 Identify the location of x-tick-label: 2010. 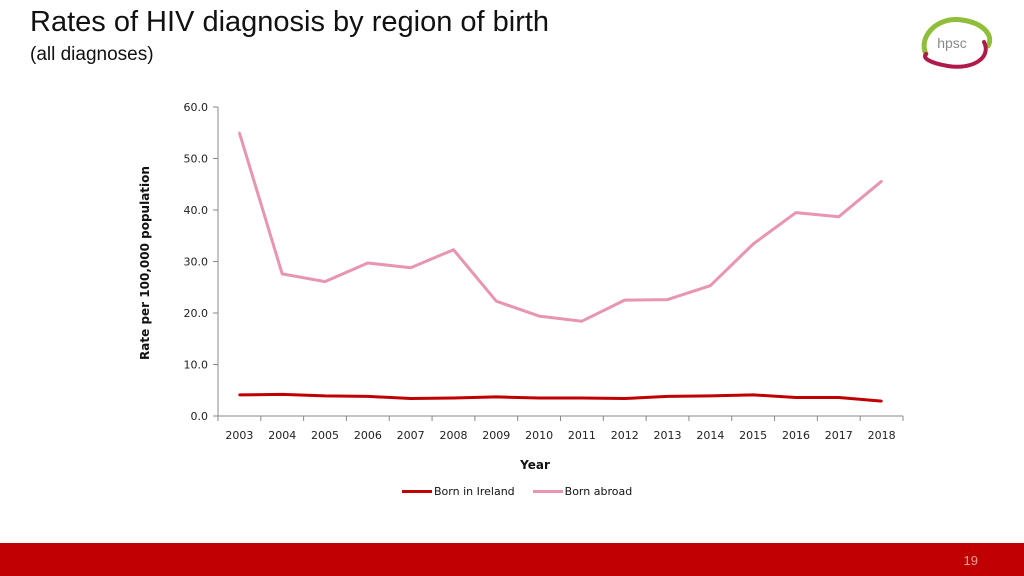
(539, 435).